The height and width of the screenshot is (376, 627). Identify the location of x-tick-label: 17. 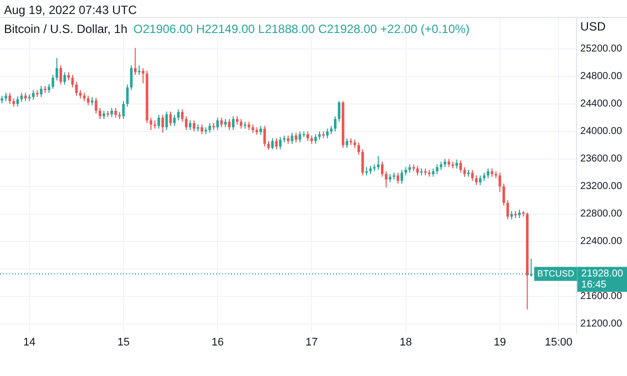
(312, 342).